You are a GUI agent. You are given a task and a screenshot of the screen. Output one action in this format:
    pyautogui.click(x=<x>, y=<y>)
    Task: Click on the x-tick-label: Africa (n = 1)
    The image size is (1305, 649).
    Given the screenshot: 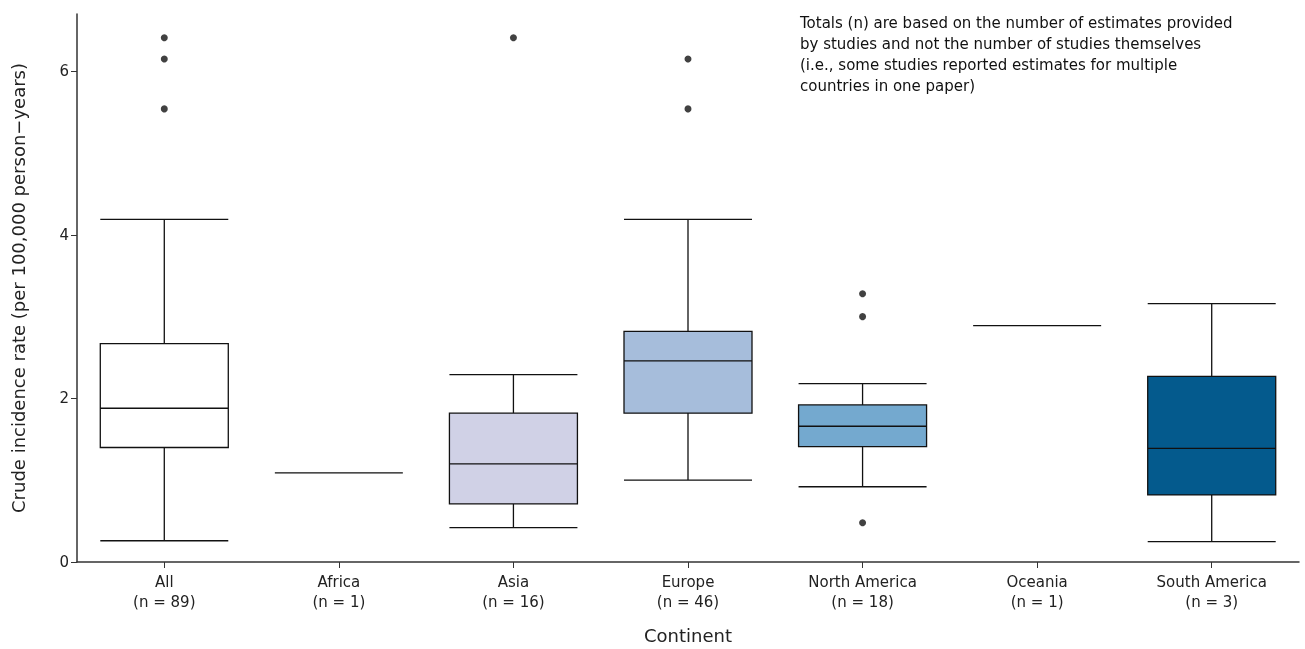 What is the action you would take?
    pyautogui.click(x=339, y=592)
    